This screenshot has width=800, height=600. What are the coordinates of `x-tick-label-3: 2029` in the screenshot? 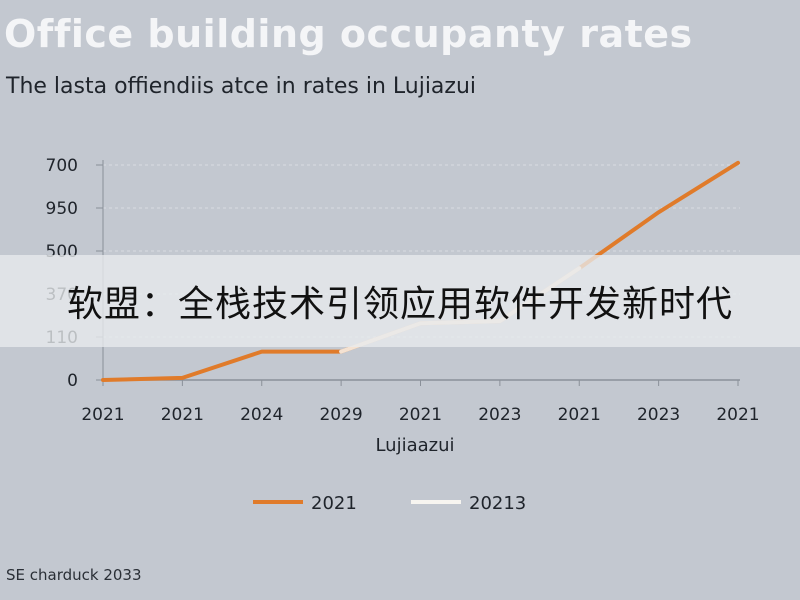 It's located at (340, 415).